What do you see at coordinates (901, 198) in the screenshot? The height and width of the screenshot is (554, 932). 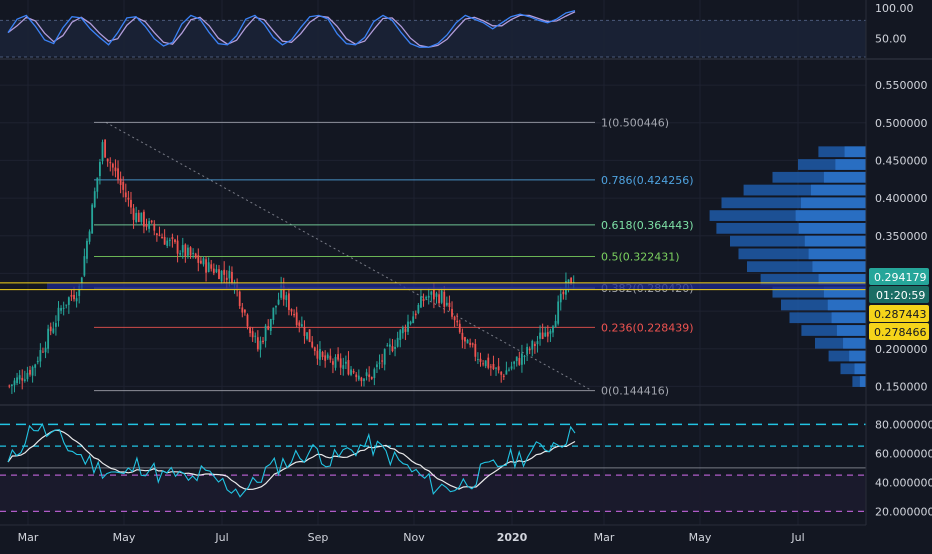 I see `price-axis-label: 0.400000` at bounding box center [901, 198].